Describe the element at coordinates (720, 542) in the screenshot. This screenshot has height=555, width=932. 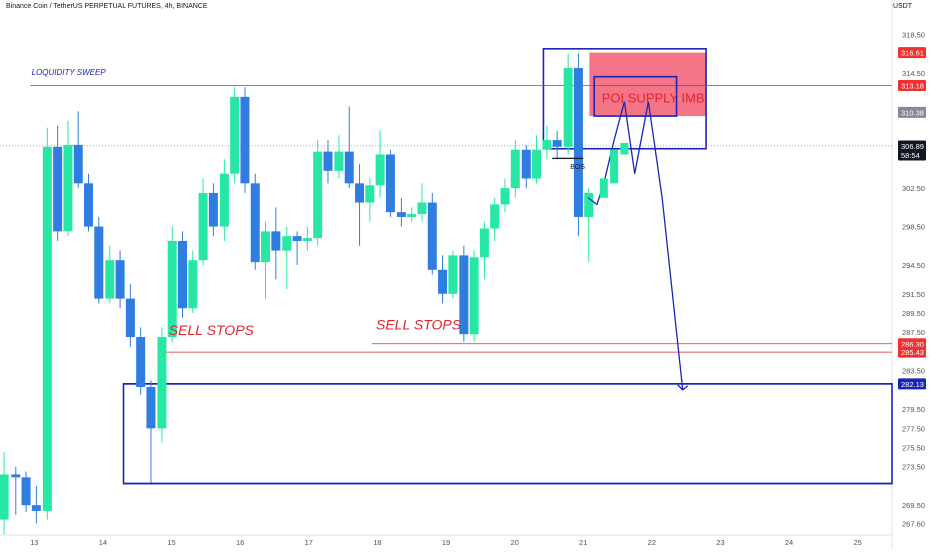
I see `time-tick-label: 23` at that location.